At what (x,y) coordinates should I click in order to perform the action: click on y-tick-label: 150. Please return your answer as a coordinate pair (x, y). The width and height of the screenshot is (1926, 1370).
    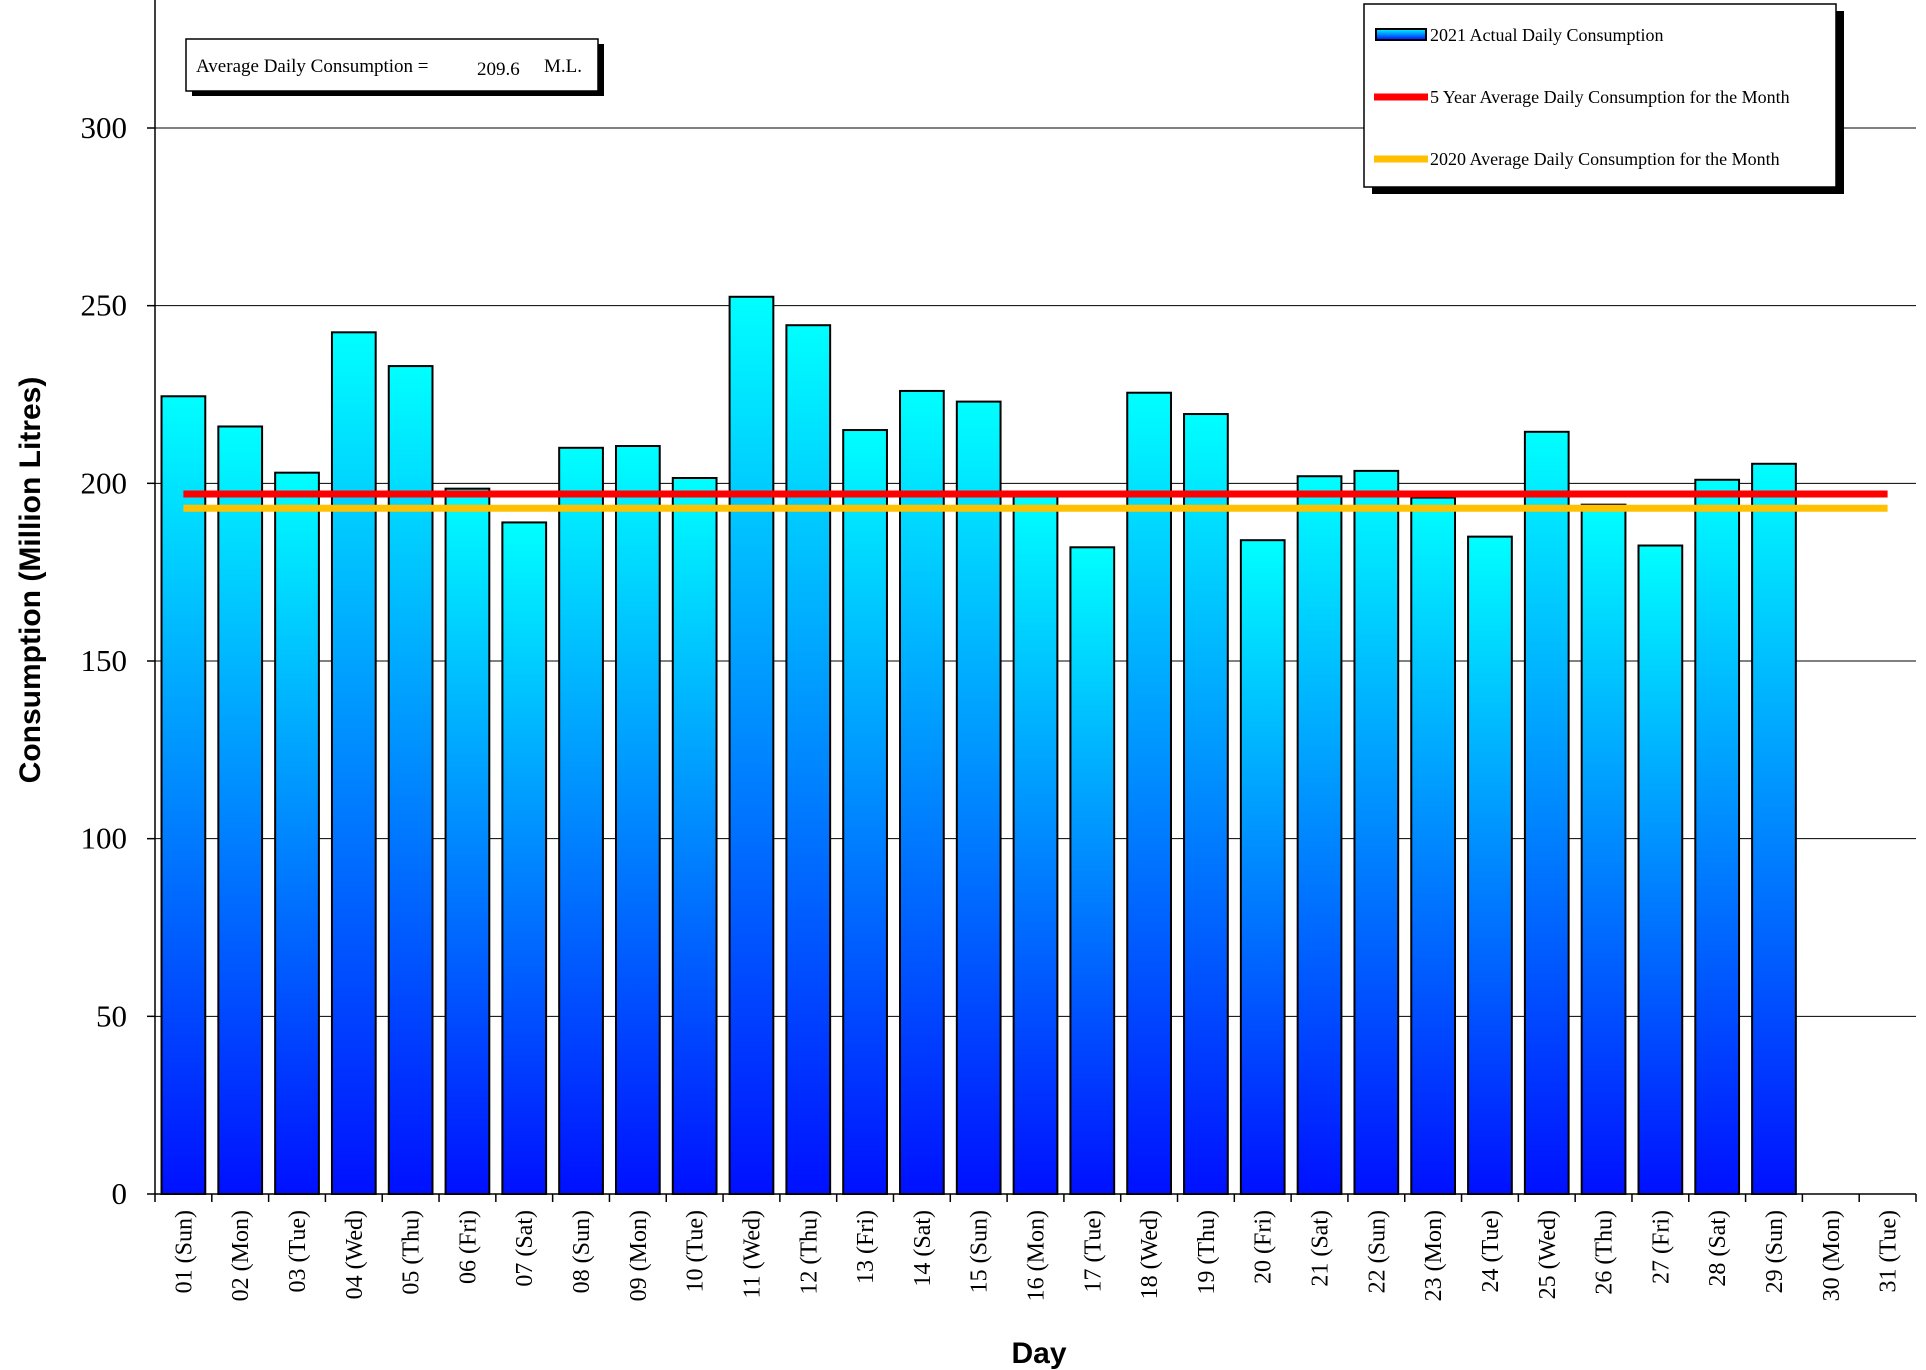
    Looking at the image, I should click on (104, 660).